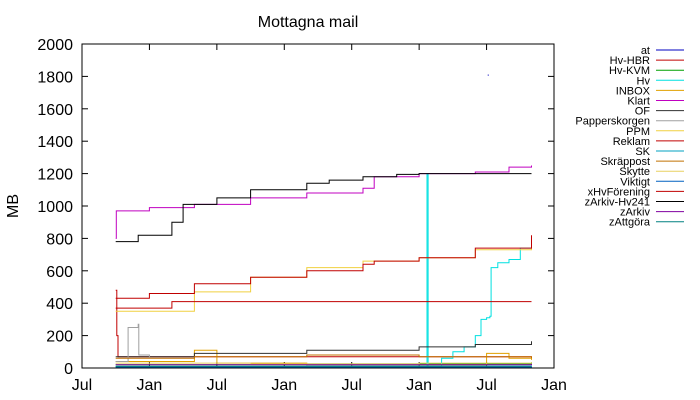 The height and width of the screenshot is (400, 700). Describe the element at coordinates (635, 182) in the screenshot. I see `legend-label: Viktigt` at that location.